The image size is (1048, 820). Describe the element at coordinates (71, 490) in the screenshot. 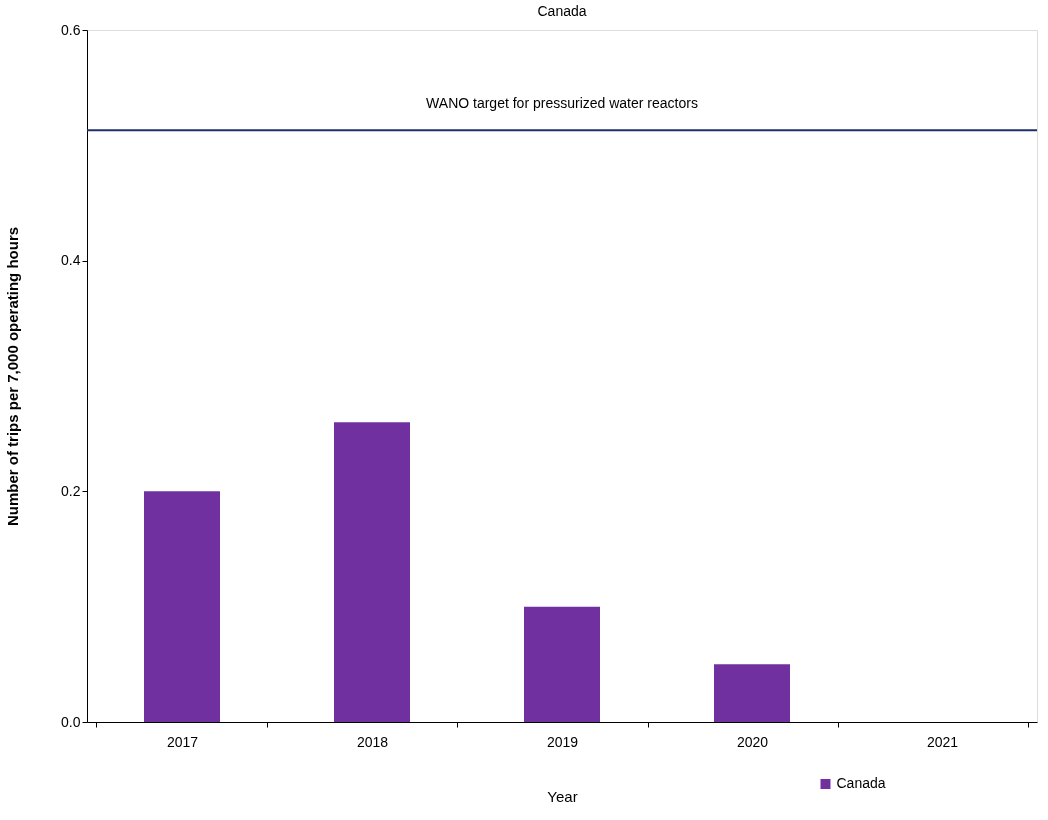

I see `y-tick-label: 0.2` at that location.